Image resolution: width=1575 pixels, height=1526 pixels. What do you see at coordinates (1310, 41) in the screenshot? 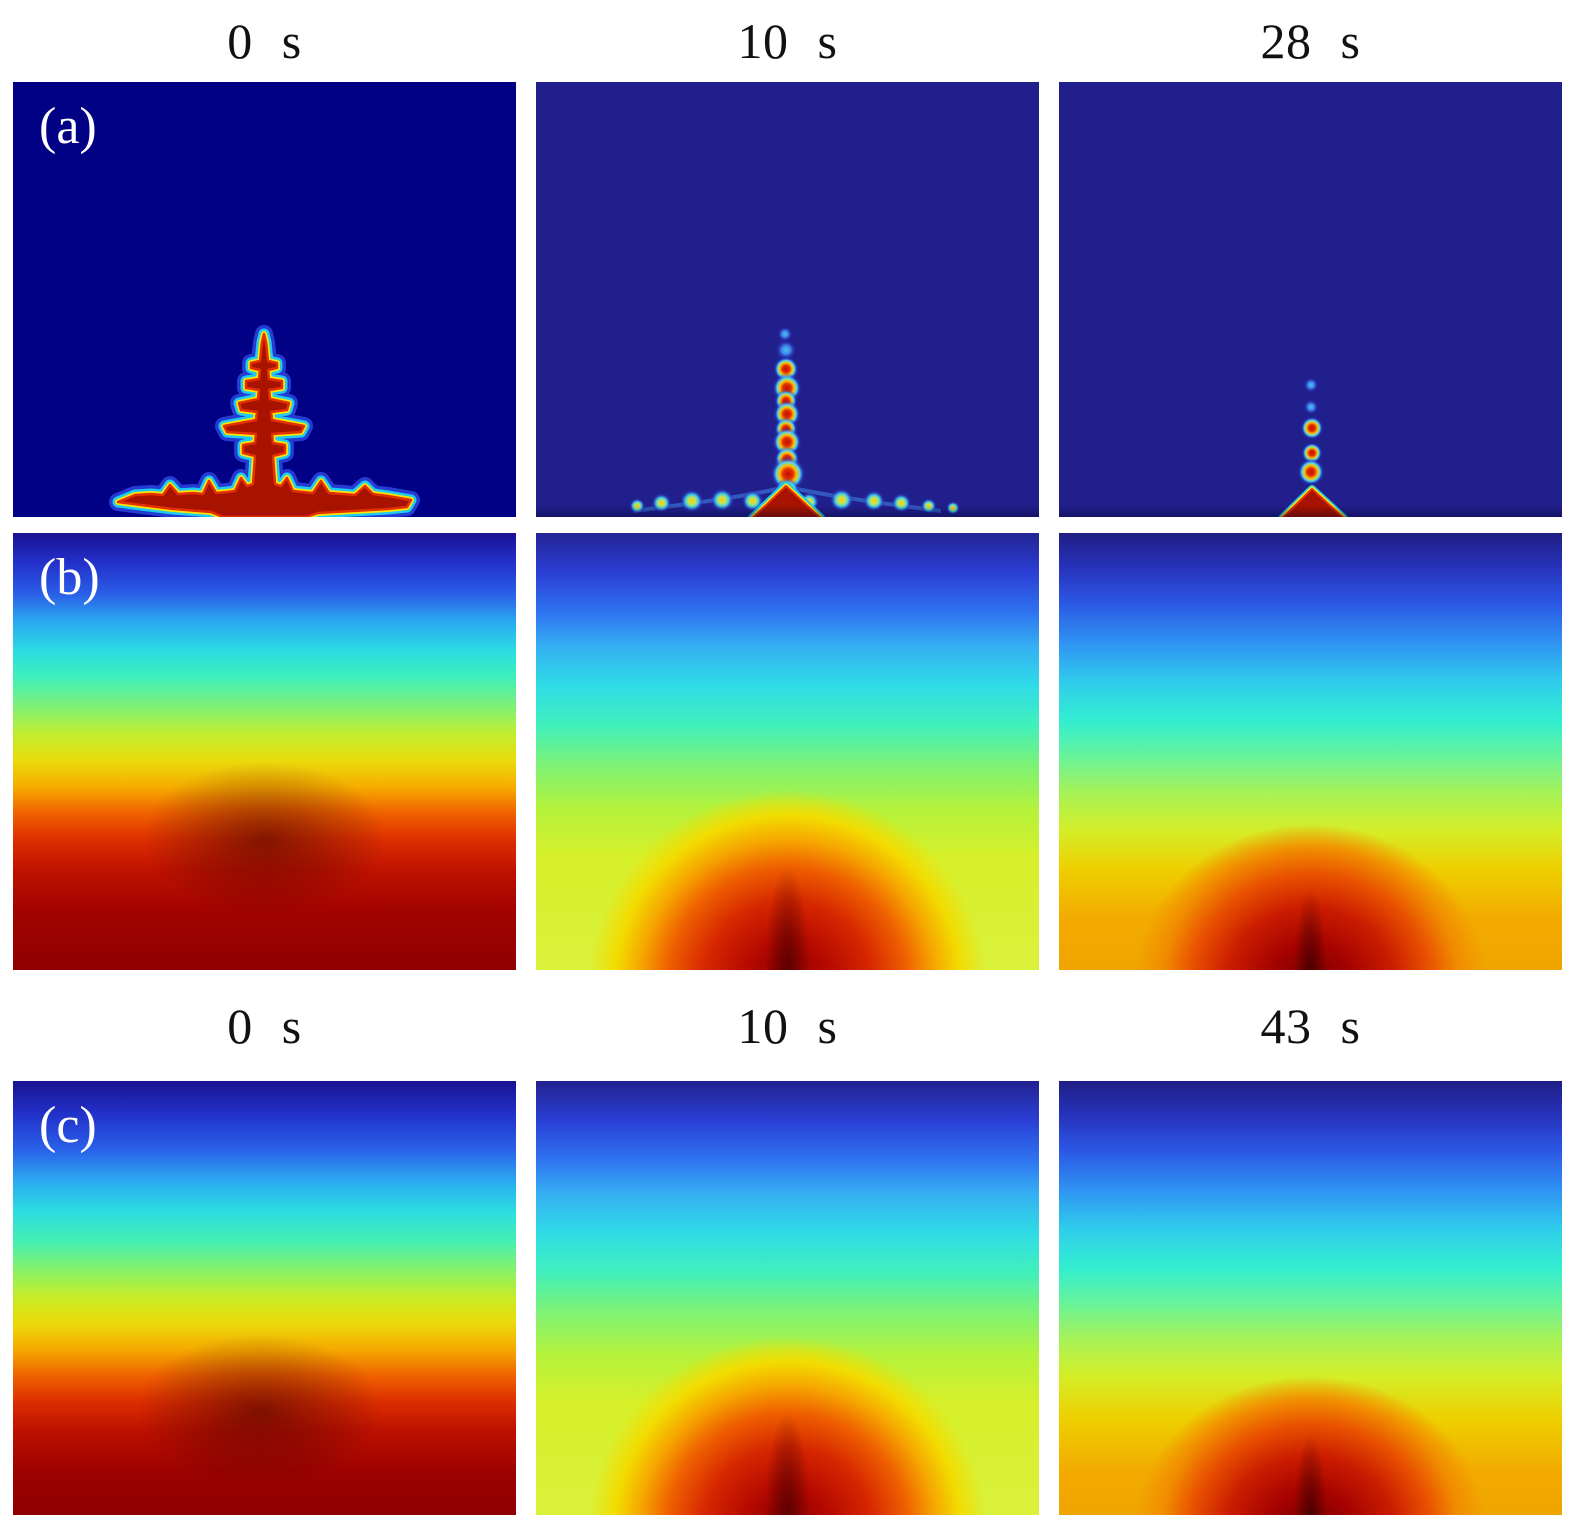
I see `time-label-a3: 28 s` at bounding box center [1310, 41].